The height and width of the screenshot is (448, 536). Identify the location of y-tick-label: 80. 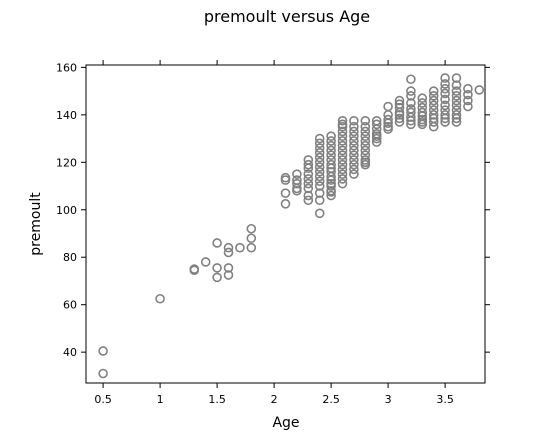
(70, 257).